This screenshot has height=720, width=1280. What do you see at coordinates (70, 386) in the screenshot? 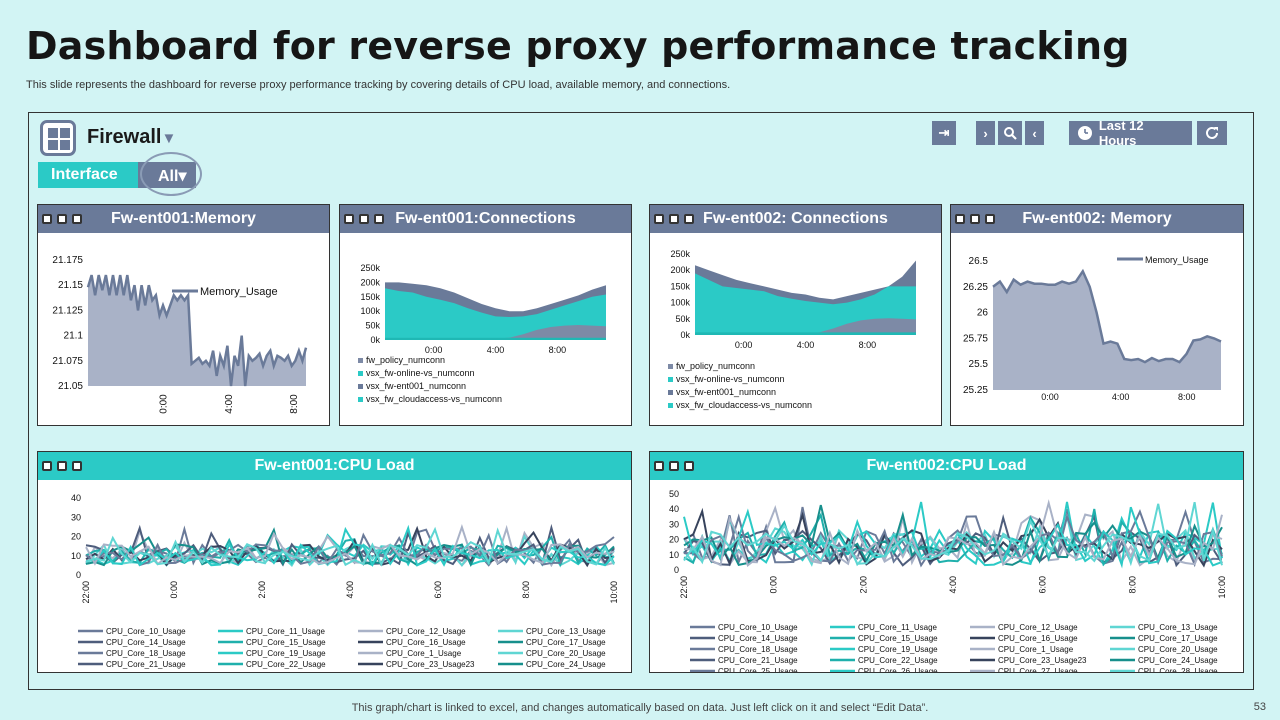
I see `y-tick-label: 21.05` at bounding box center [70, 386].